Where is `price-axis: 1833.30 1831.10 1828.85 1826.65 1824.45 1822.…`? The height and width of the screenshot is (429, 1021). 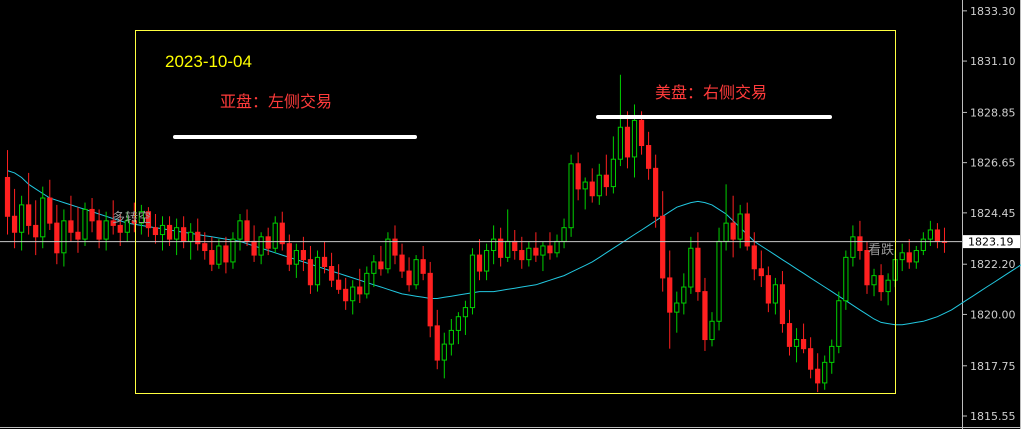
price-axis: 1833.30 1831.10 1828.85 1826.65 1824.45 1822.… is located at coordinates (989, 214).